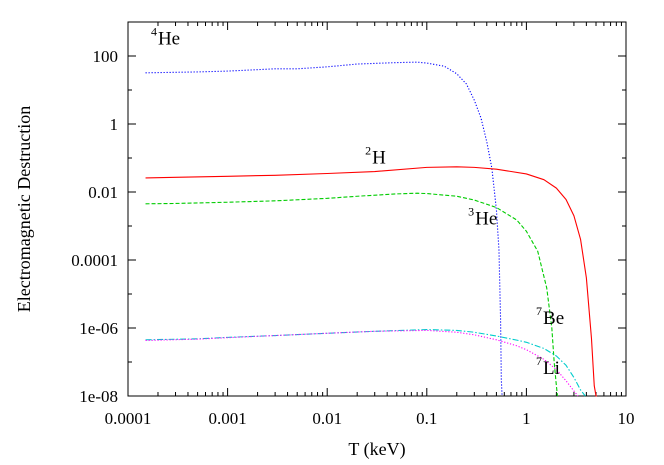  Describe the element at coordinates (486, 219) in the screenshot. I see `annotation-he3-element: He` at that location.